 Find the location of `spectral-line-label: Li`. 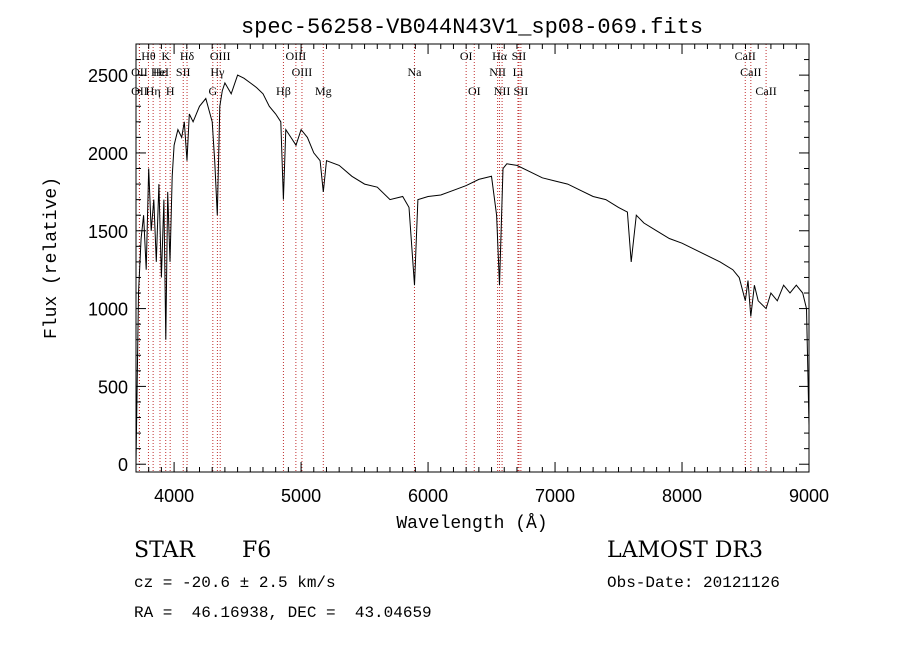

spectral-line-label: Li is located at coordinates (518, 72).